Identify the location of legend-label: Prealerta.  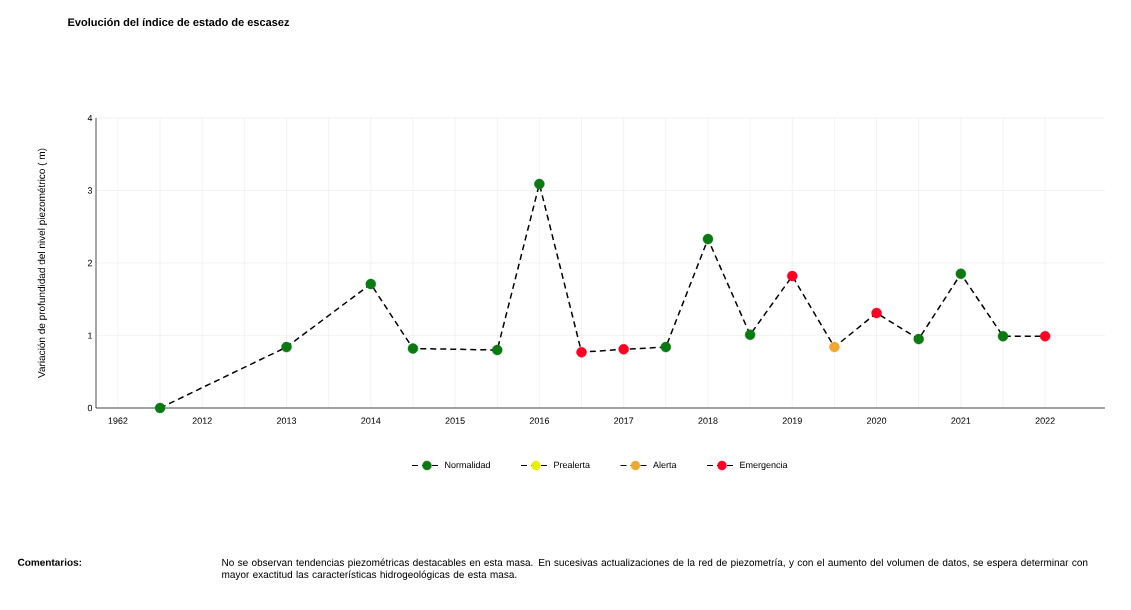
(572, 465).